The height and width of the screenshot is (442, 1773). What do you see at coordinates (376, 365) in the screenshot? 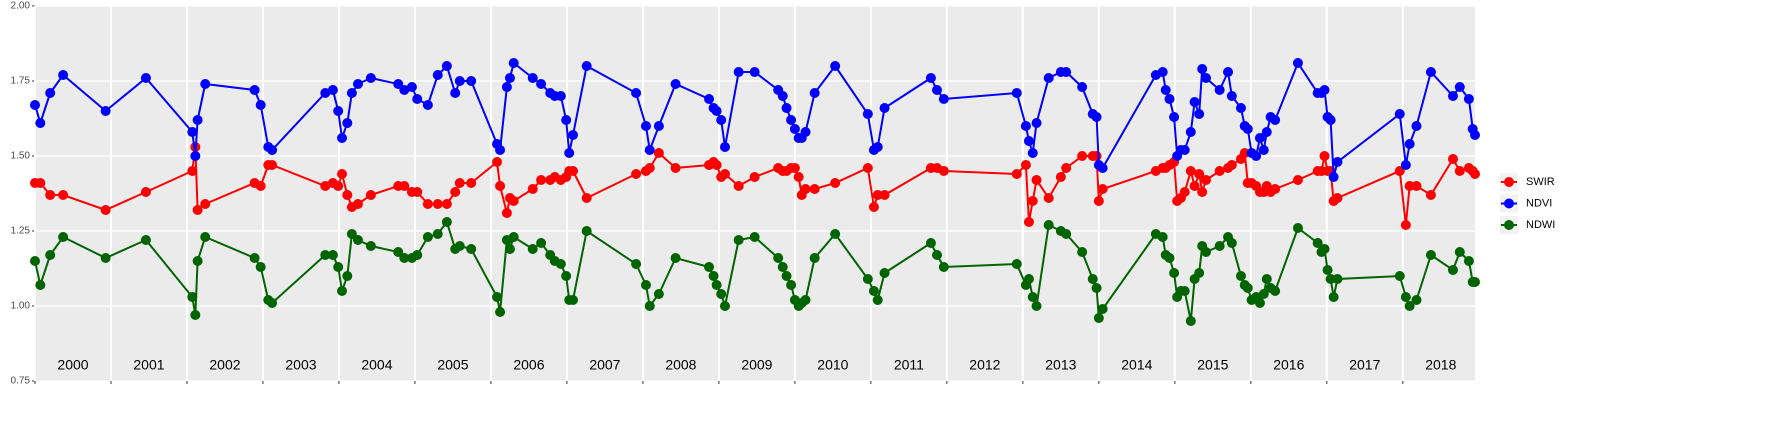
I see `year-label: 2004` at bounding box center [376, 365].